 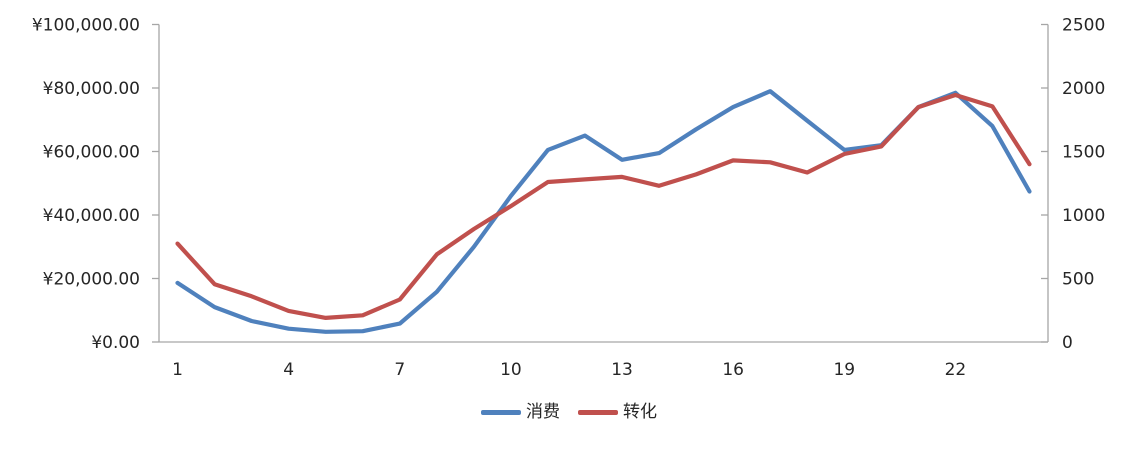 I want to click on x-axis-tick-label: 1, so click(x=177, y=370).